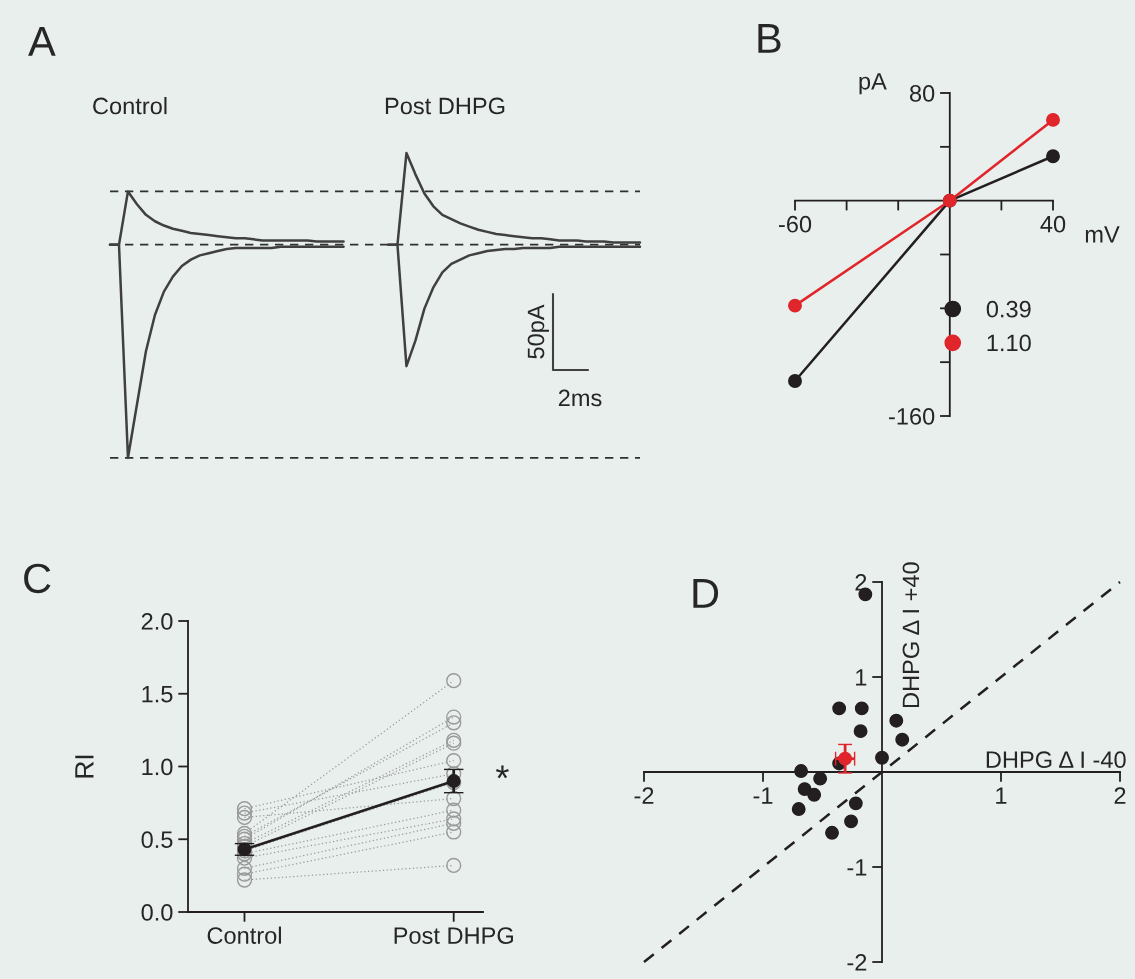 The width and height of the screenshot is (1135, 979). What do you see at coordinates (538, 331) in the screenshot?
I see `annotation: 50pA` at bounding box center [538, 331].